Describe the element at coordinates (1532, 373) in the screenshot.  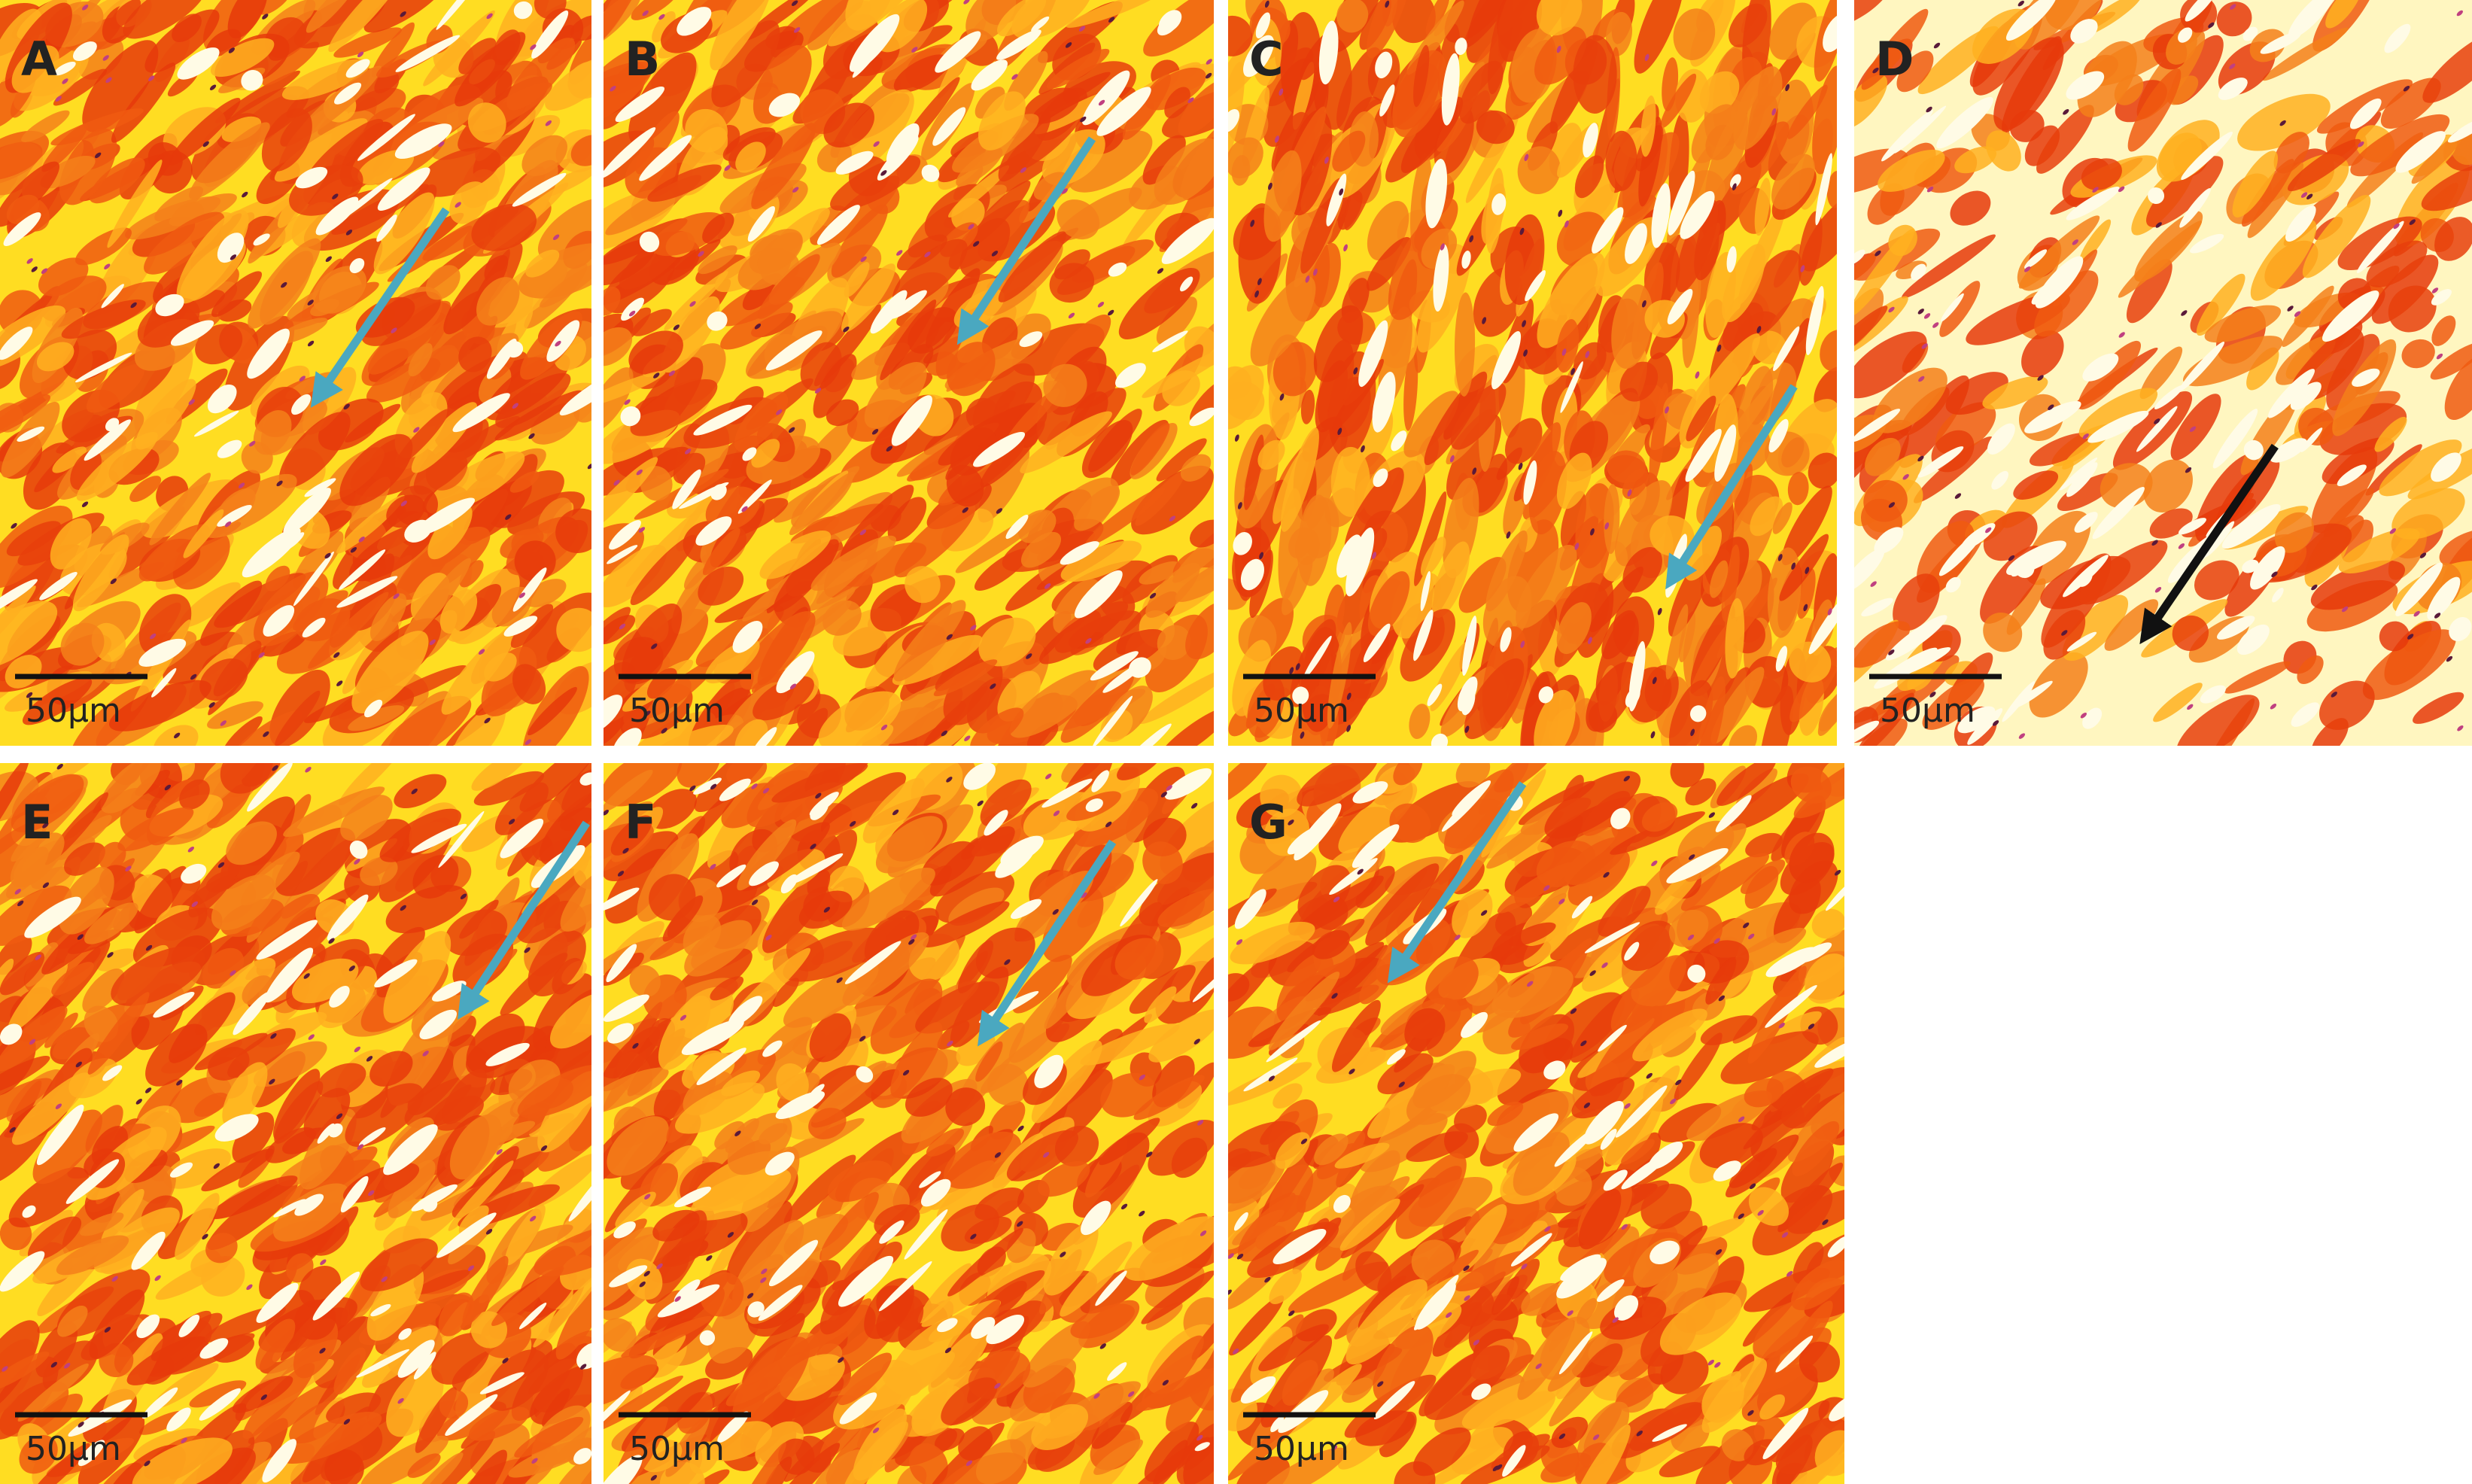
I see `micrograph-panel: C 50μm` at that location.